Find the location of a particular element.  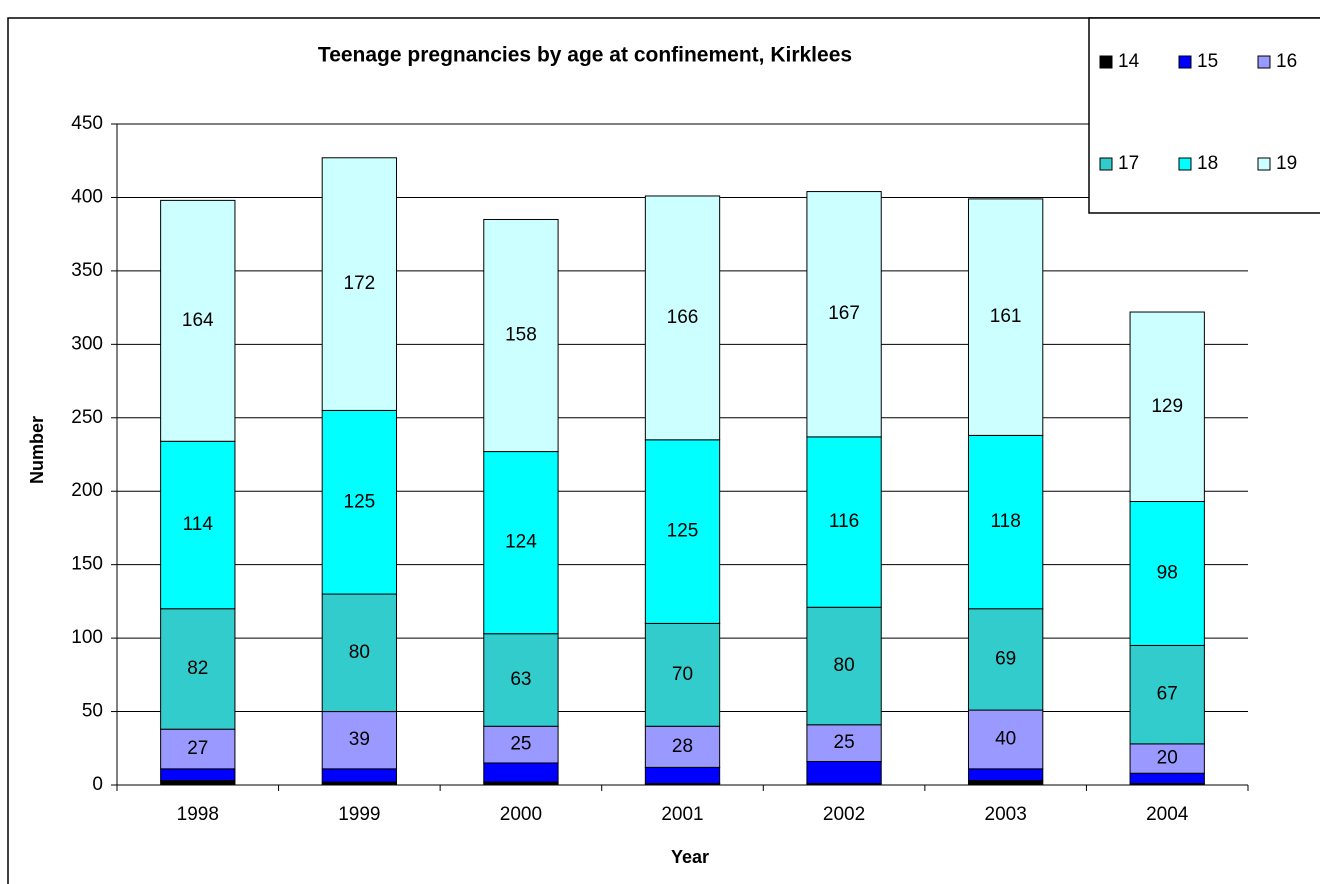

data-label: 158 is located at coordinates (521, 335).